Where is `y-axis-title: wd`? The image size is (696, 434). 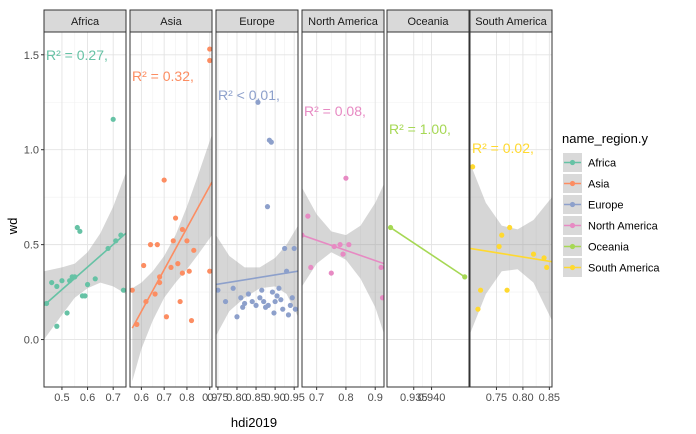 y-axis-title: wd is located at coordinates (12, 227).